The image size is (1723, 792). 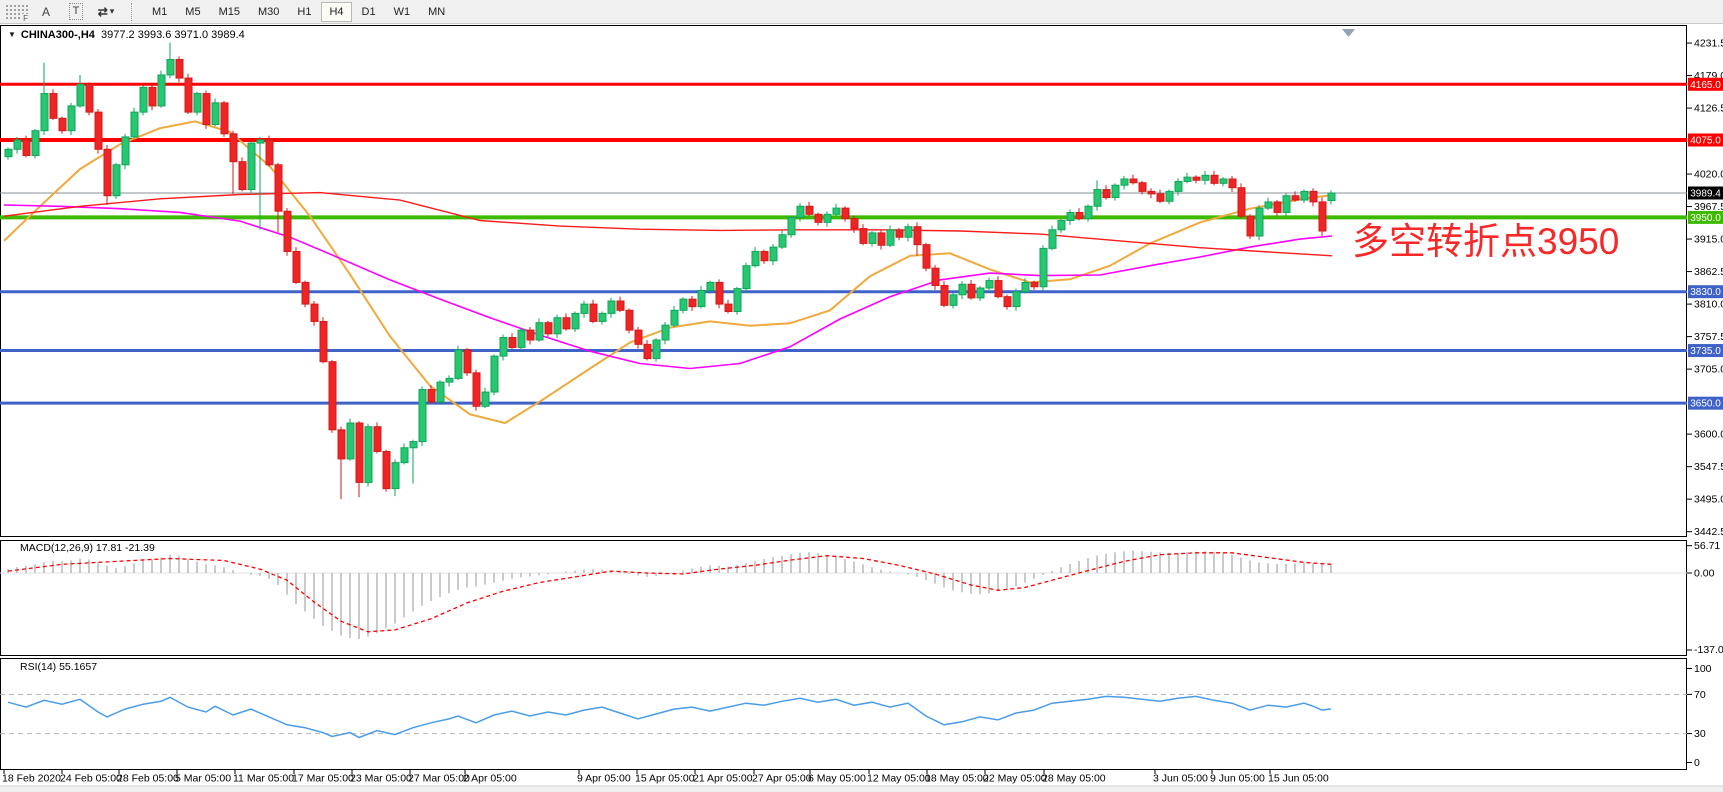 I want to click on svg-text: 28 May 05:00, so click(x=1074, y=779).